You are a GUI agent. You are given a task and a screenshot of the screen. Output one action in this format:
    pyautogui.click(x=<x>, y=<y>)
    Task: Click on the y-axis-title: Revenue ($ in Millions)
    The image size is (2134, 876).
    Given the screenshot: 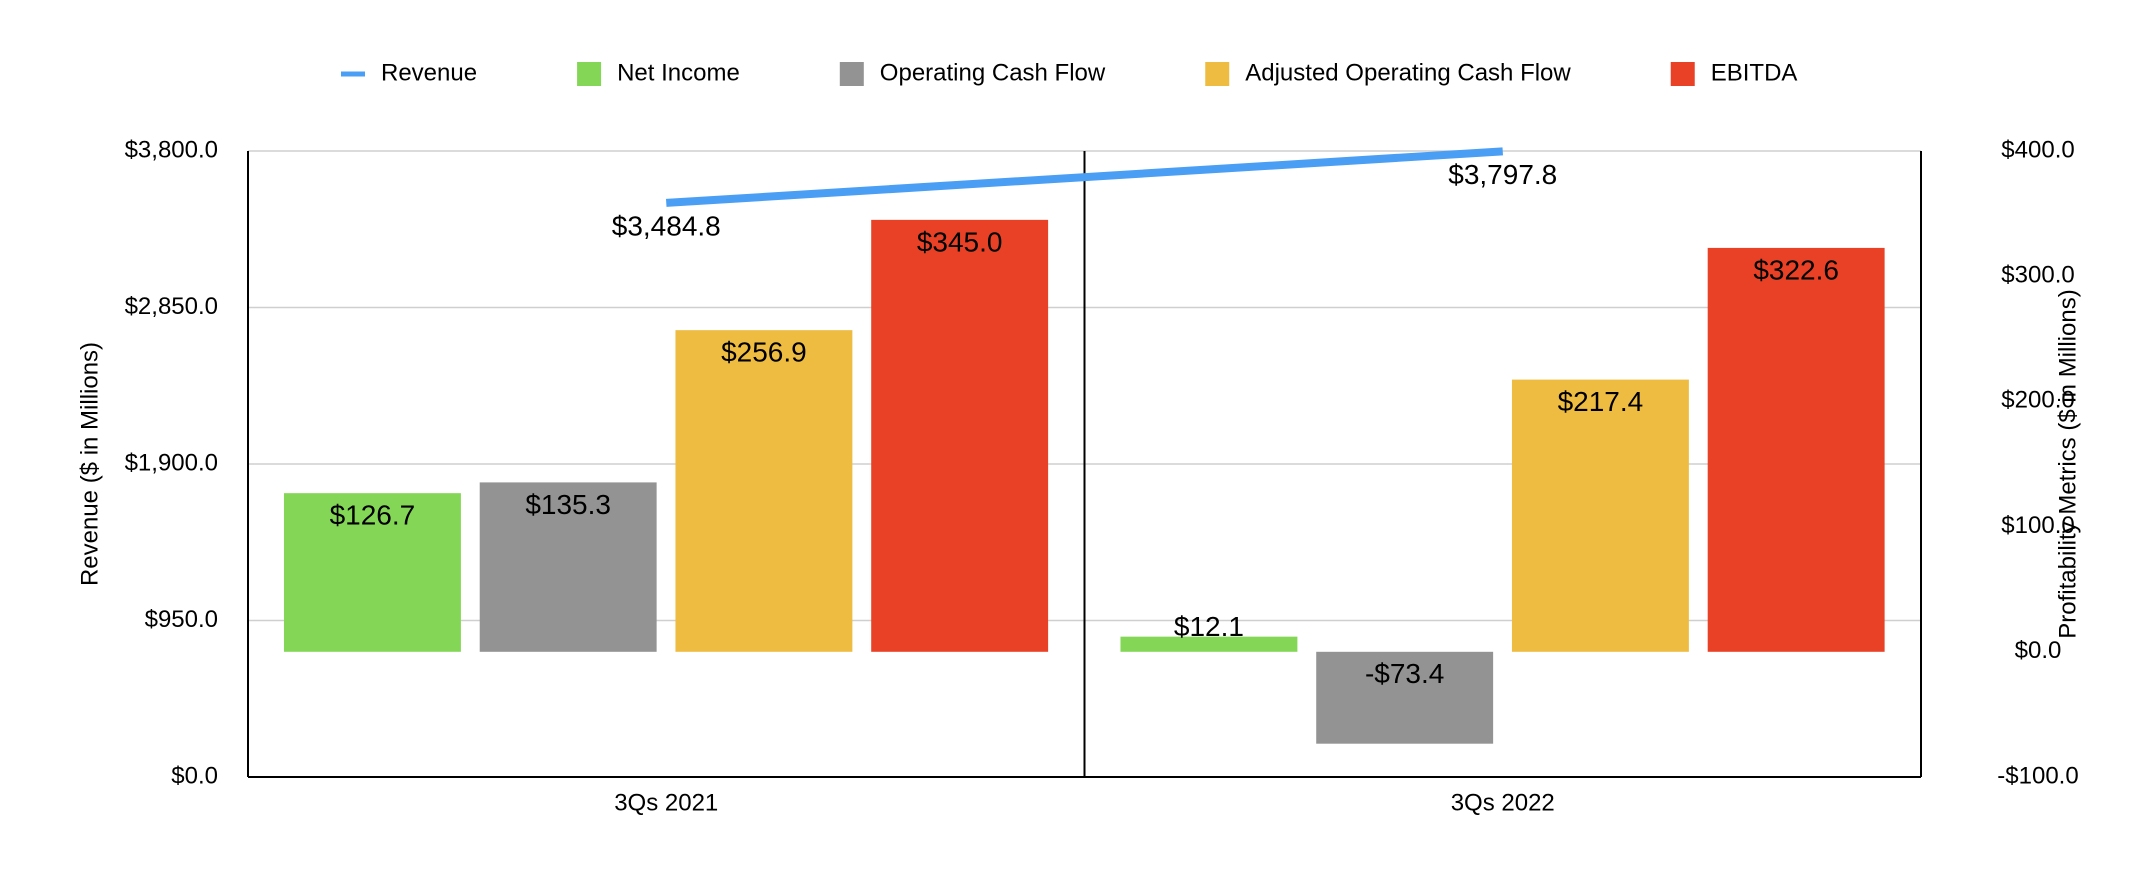 What is the action you would take?
    pyautogui.click(x=89, y=464)
    